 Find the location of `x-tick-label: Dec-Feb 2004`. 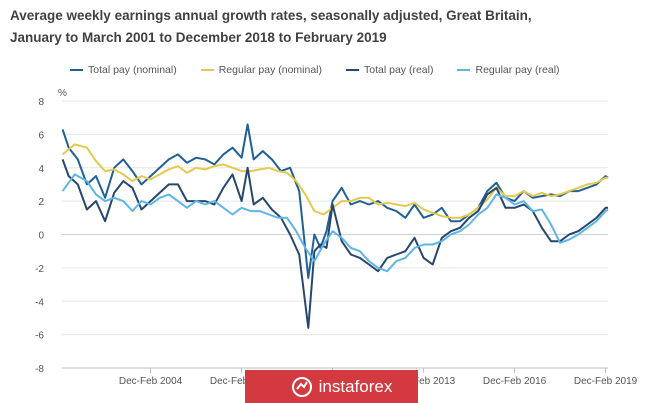

x-tick-label: Dec-Feb 2004 is located at coordinates (151, 381).